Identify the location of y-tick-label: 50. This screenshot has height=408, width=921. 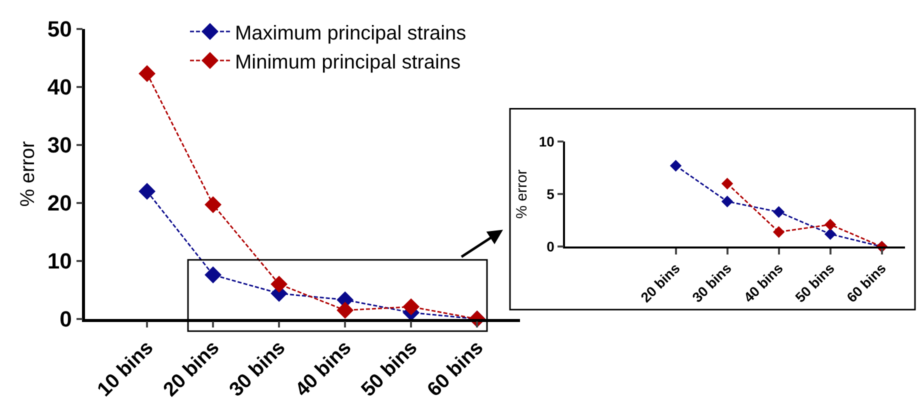
(59, 29).